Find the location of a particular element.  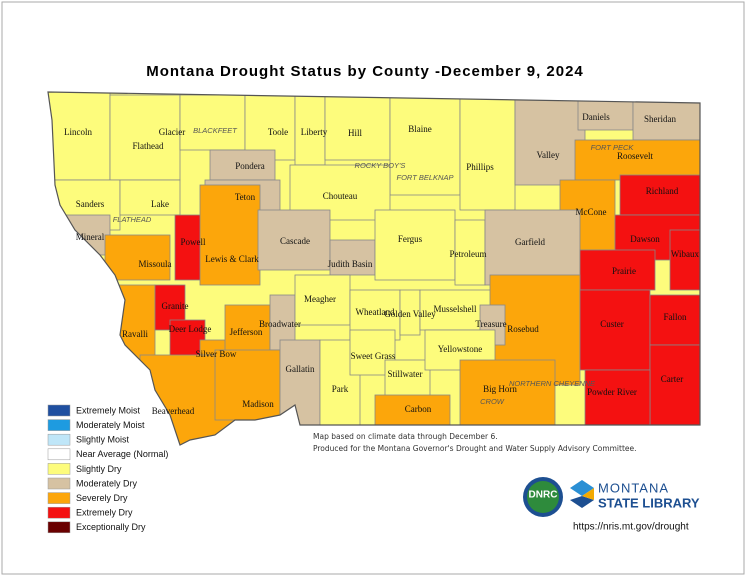

county-label: Toole is located at coordinates (278, 132).